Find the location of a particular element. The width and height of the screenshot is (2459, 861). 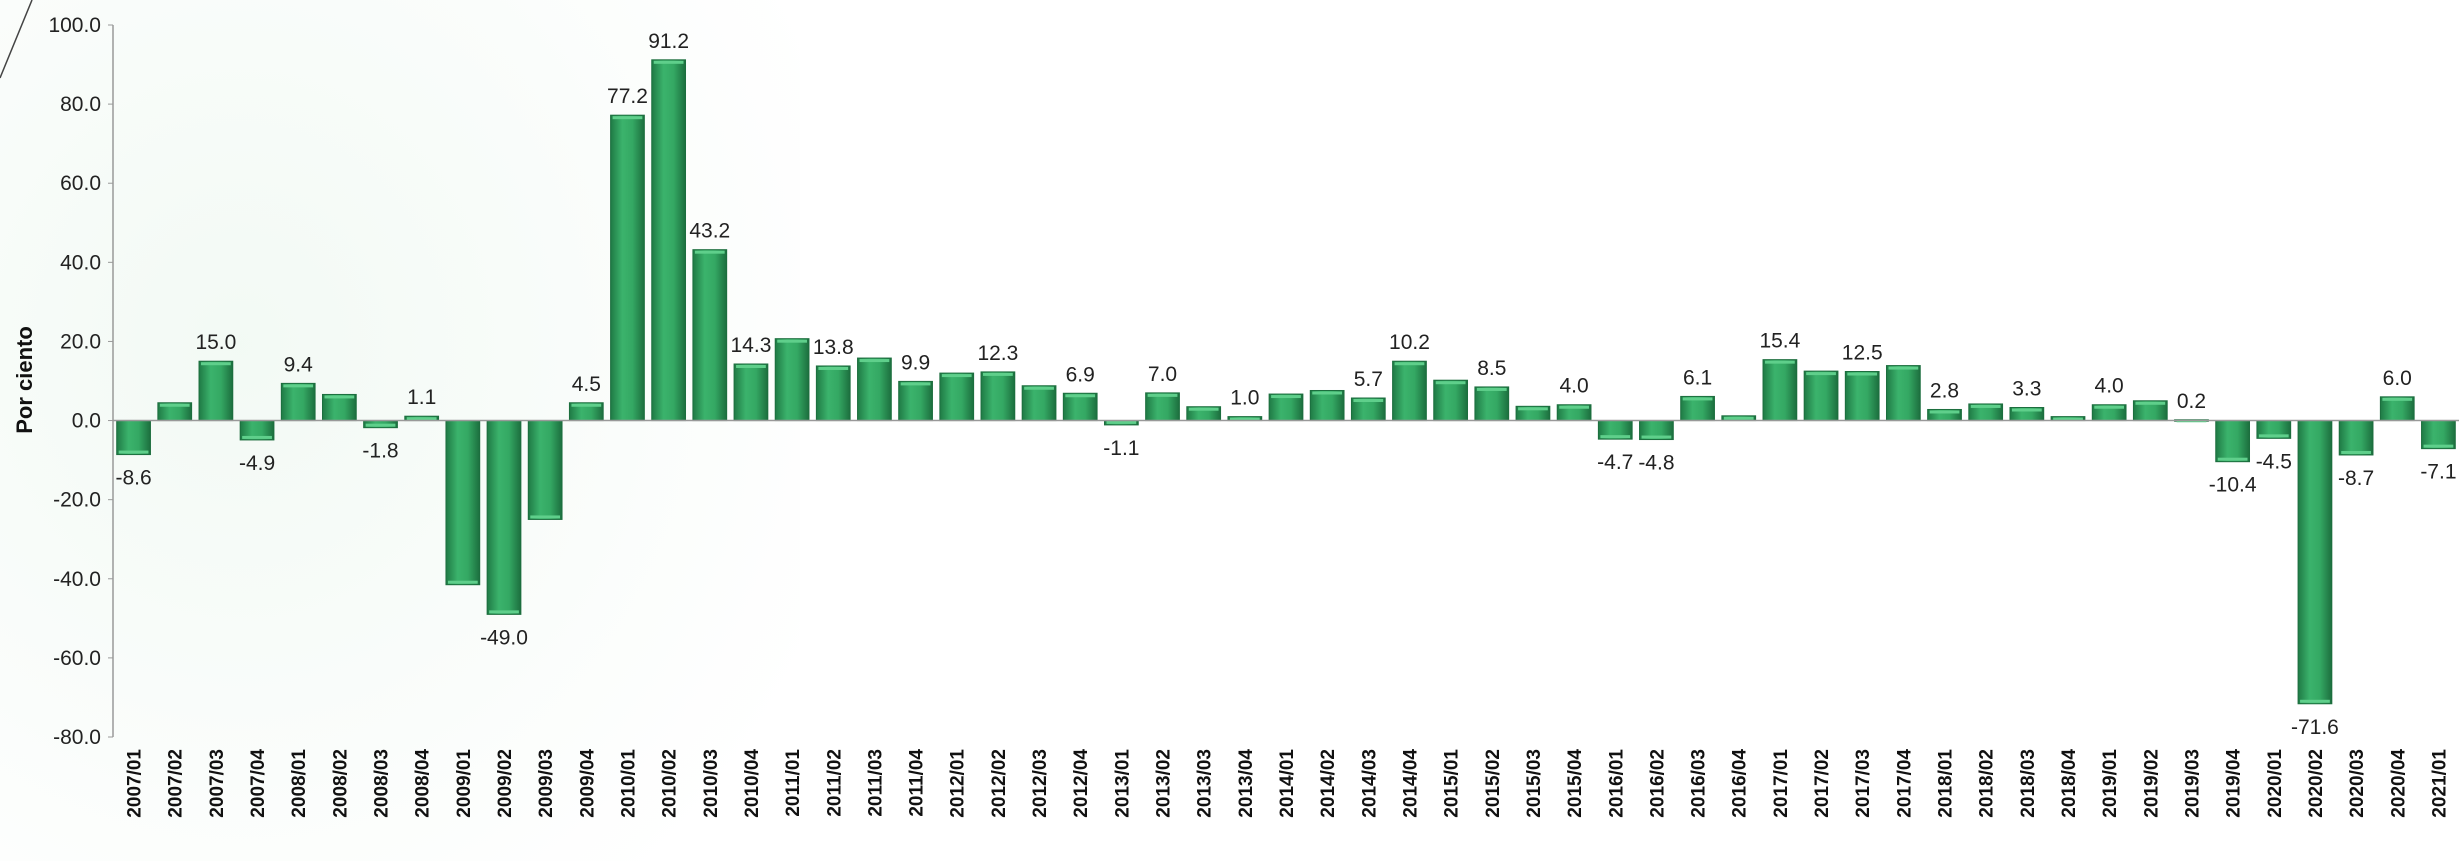

x-tick-label: 2018/03 is located at coordinates (2028, 783).